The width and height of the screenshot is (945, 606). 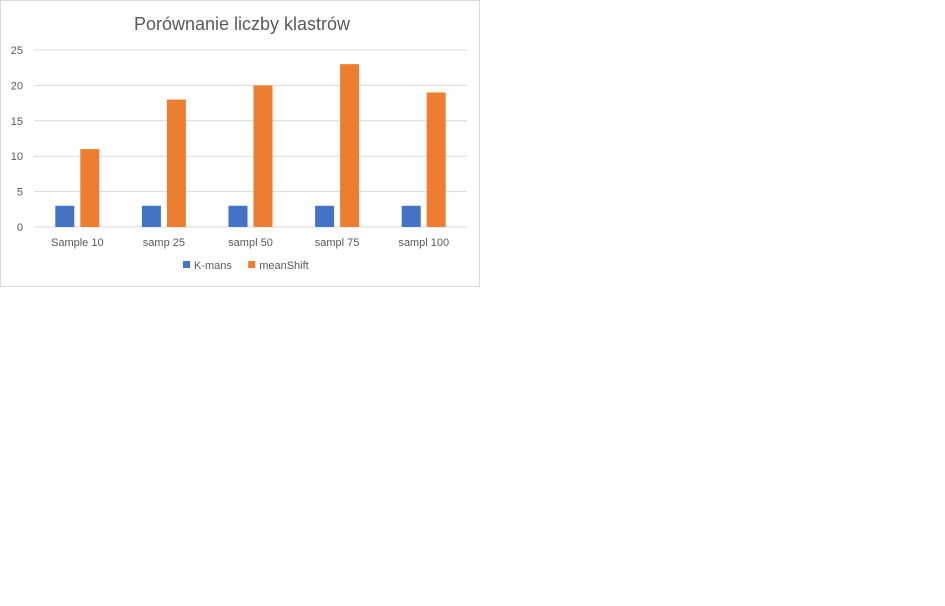 What do you see at coordinates (164, 243) in the screenshot?
I see `x-tick-label: samp 25` at bounding box center [164, 243].